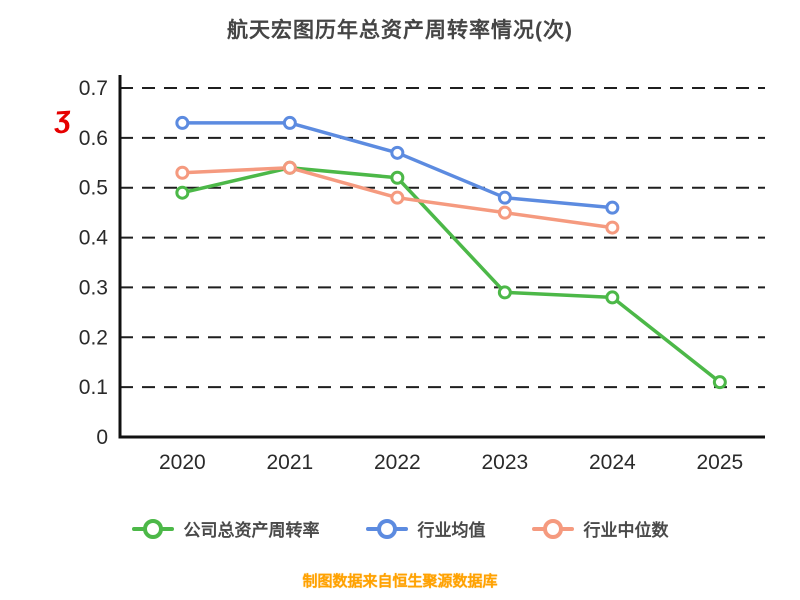 This screenshot has width=800, height=600. What do you see at coordinates (397, 462) in the screenshot?
I see `svg-text: 2022` at bounding box center [397, 462].